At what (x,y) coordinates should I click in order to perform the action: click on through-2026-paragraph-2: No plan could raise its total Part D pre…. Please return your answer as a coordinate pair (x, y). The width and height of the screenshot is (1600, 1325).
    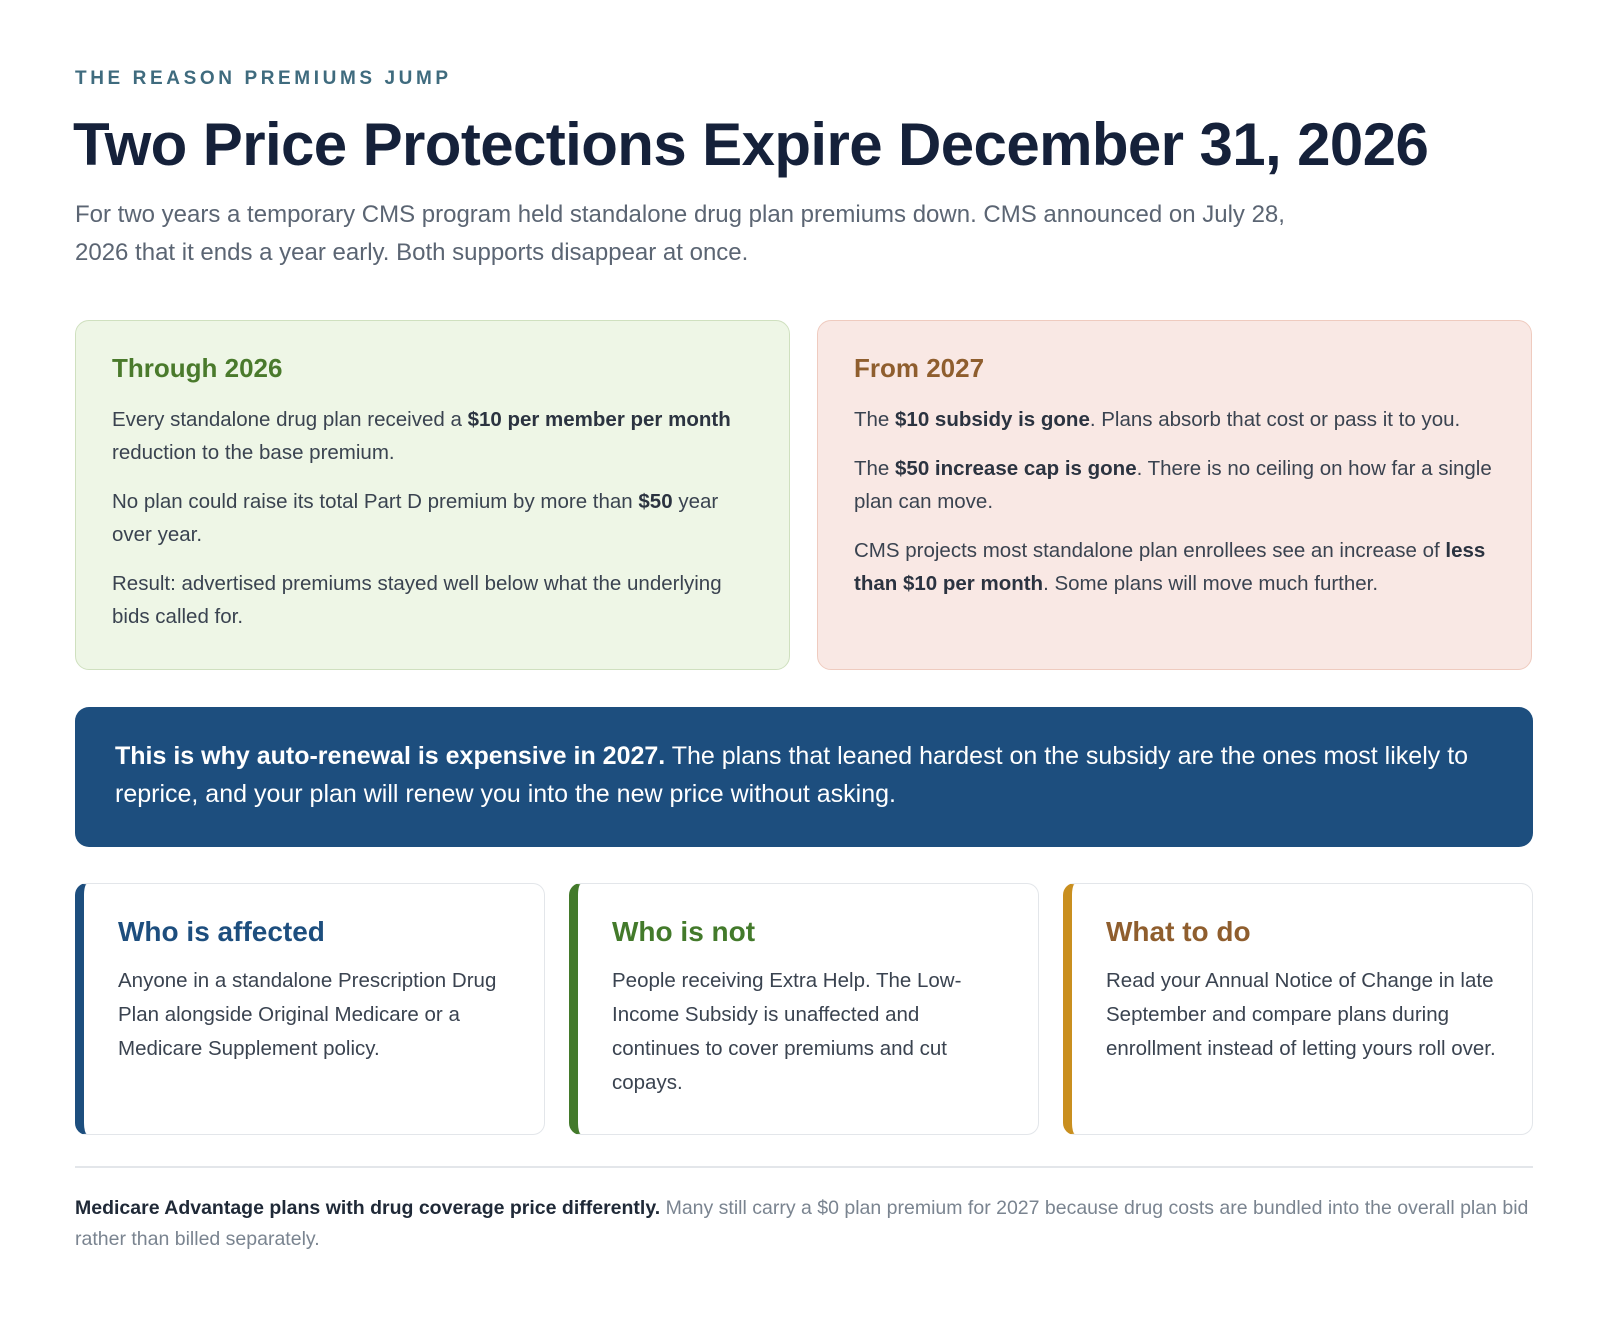
    Looking at the image, I should click on (415, 518).